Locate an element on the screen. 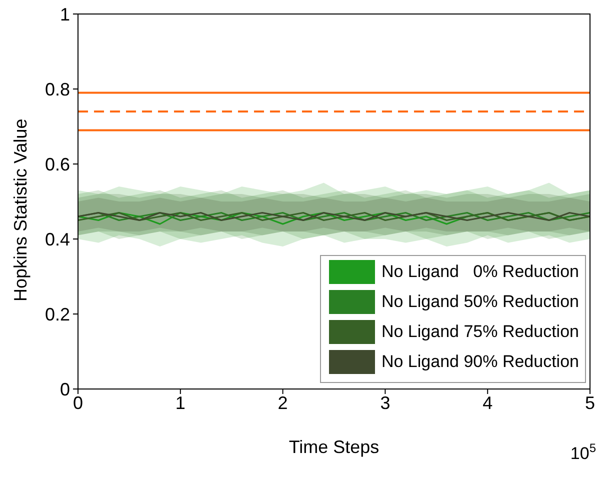 The height and width of the screenshot is (477, 610). x-axis-title: Time Steps is located at coordinates (334, 447).